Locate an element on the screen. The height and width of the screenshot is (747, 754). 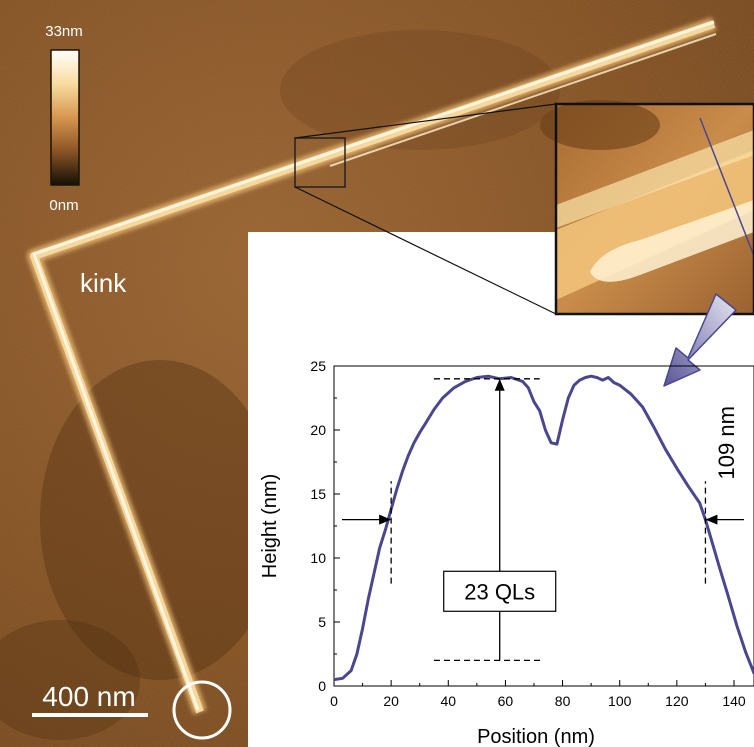
kink-label: kink is located at coordinates (103, 283).